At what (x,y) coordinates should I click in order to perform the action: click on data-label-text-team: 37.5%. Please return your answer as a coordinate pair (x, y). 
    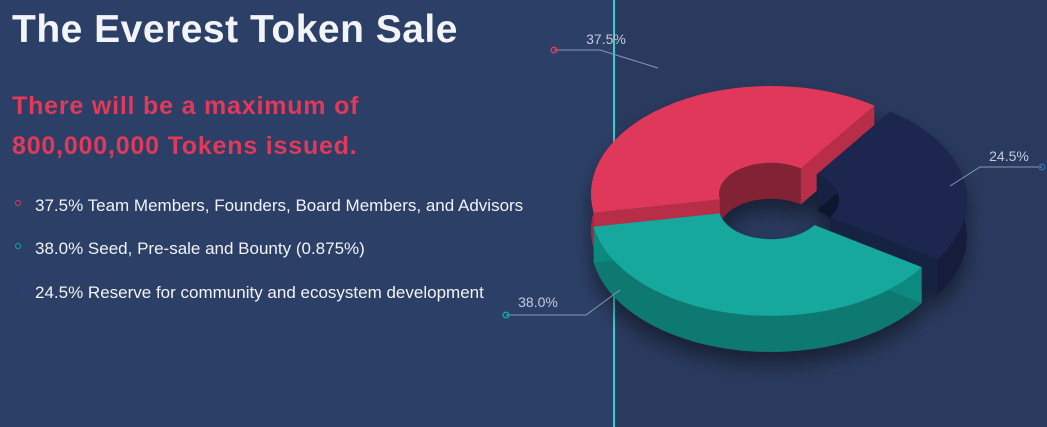
    Looking at the image, I should click on (606, 39).